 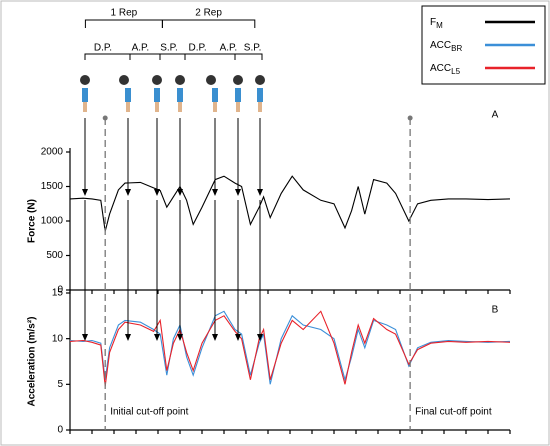 I want to click on legend-label: ACCBR, so click(x=446, y=46).